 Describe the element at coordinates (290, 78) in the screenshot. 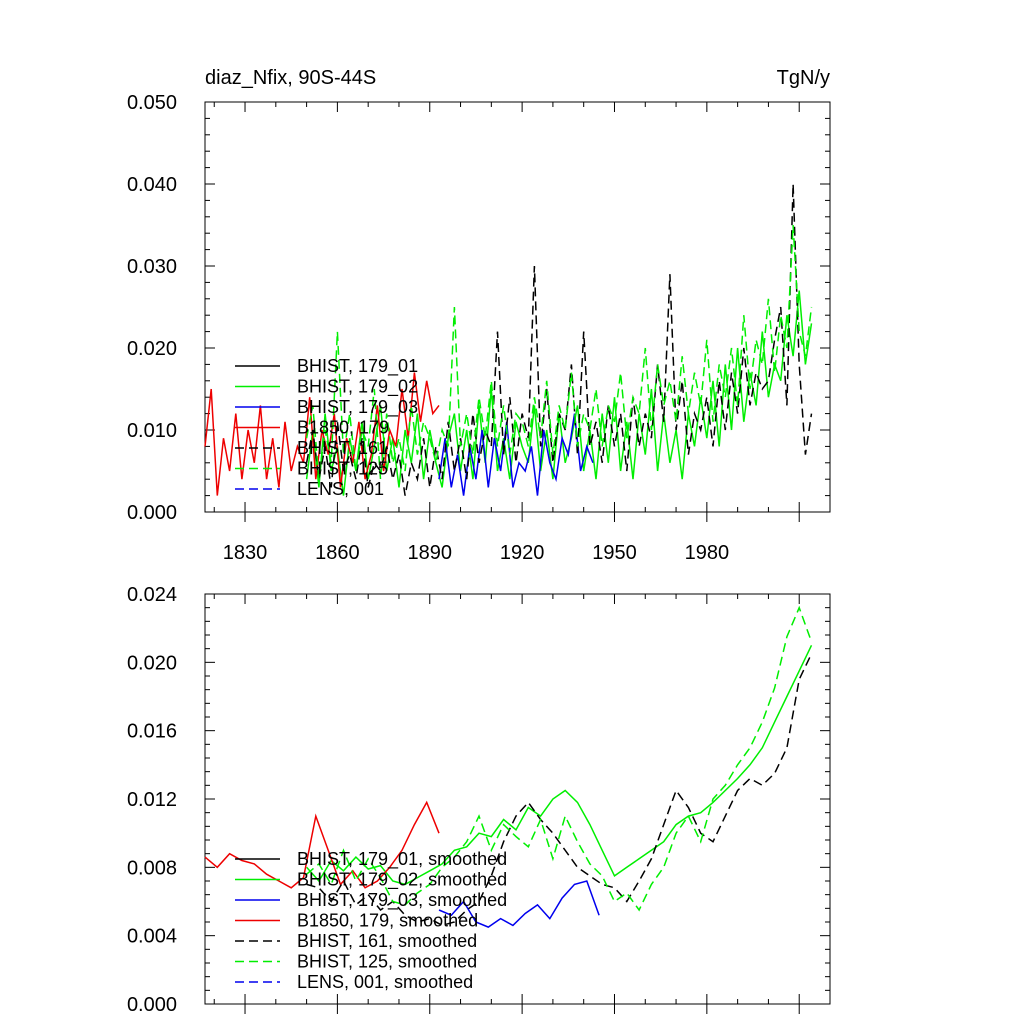

I see `left-title: diaz_Nfix, 90S-44S` at that location.